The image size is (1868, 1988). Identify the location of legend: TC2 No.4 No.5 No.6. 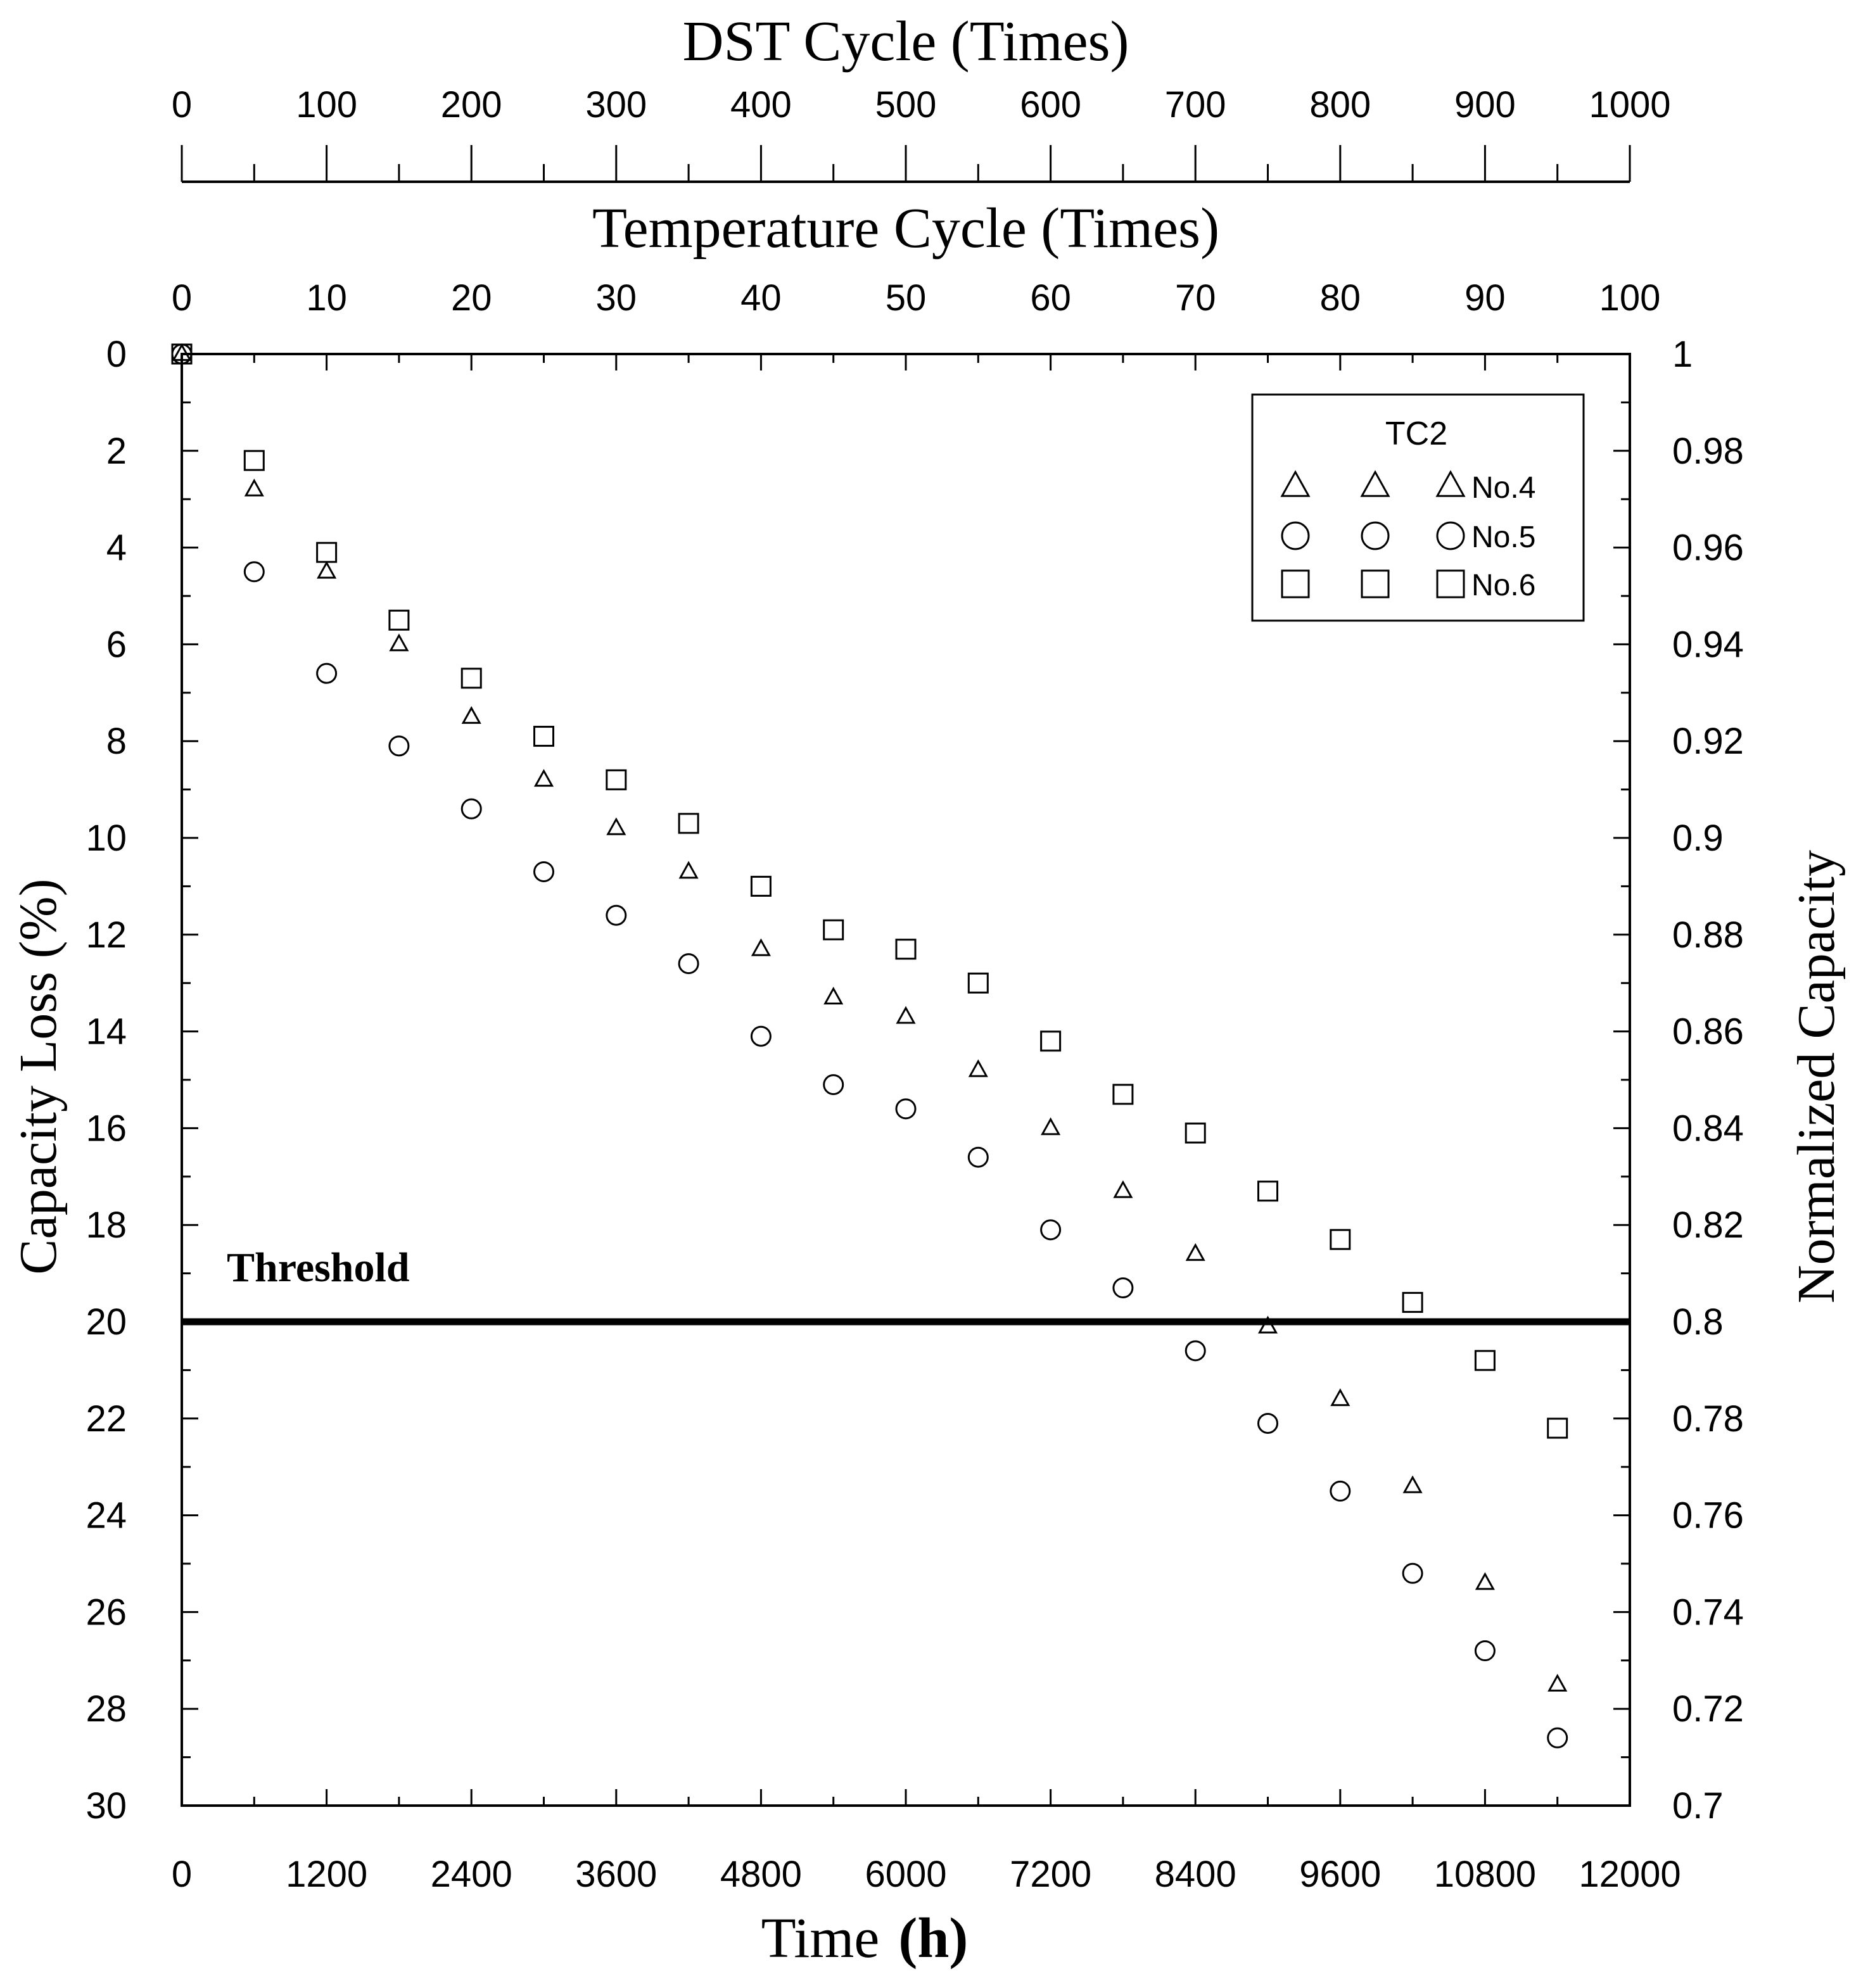
(1418, 508).